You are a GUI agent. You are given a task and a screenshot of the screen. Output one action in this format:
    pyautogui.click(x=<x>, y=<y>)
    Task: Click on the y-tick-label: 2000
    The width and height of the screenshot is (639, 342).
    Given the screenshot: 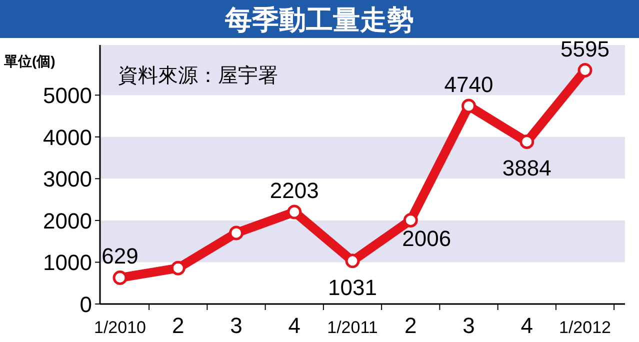 What is the action you would take?
    pyautogui.click(x=67, y=221)
    